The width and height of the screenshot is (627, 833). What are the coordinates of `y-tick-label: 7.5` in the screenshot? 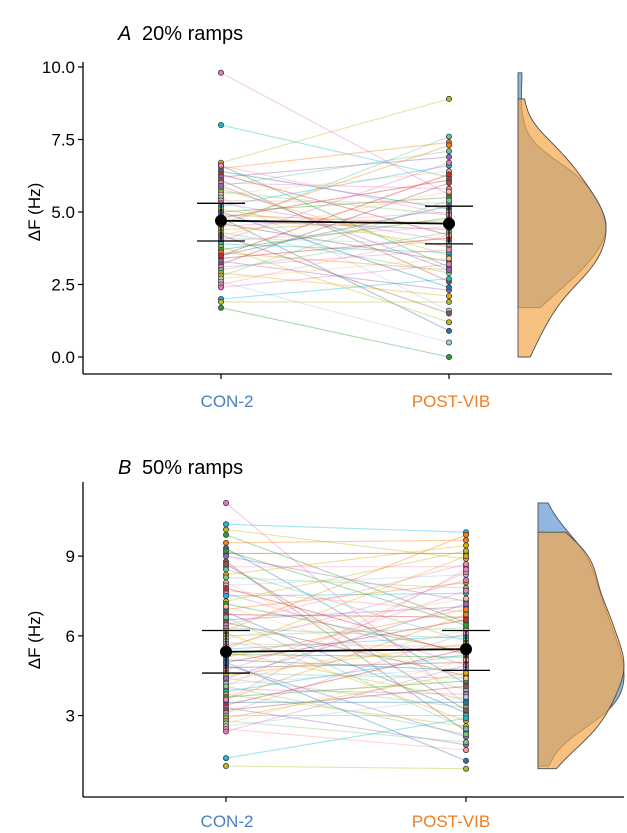 It's located at (63, 140).